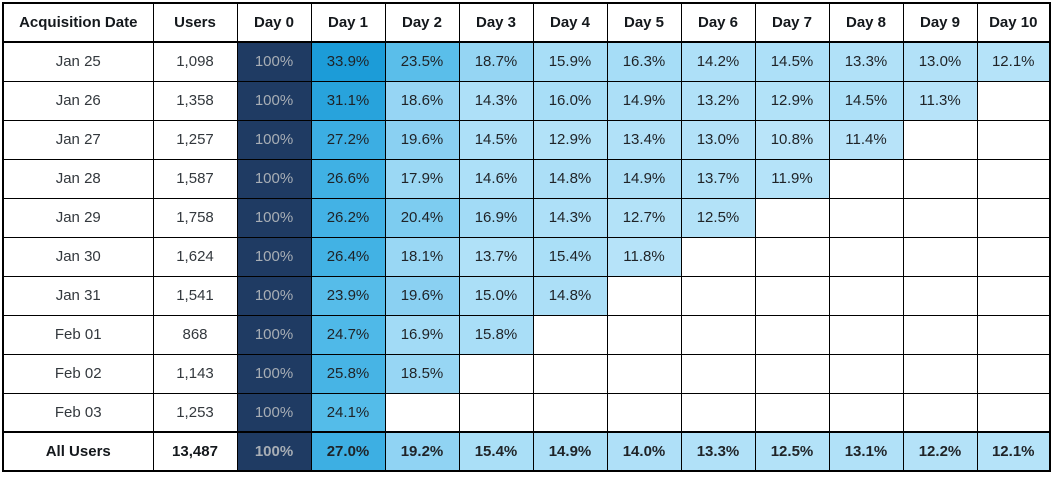 This screenshot has height=485, width=1051. What do you see at coordinates (644, 22) in the screenshot?
I see `column-header-day-5: Day 5` at bounding box center [644, 22].